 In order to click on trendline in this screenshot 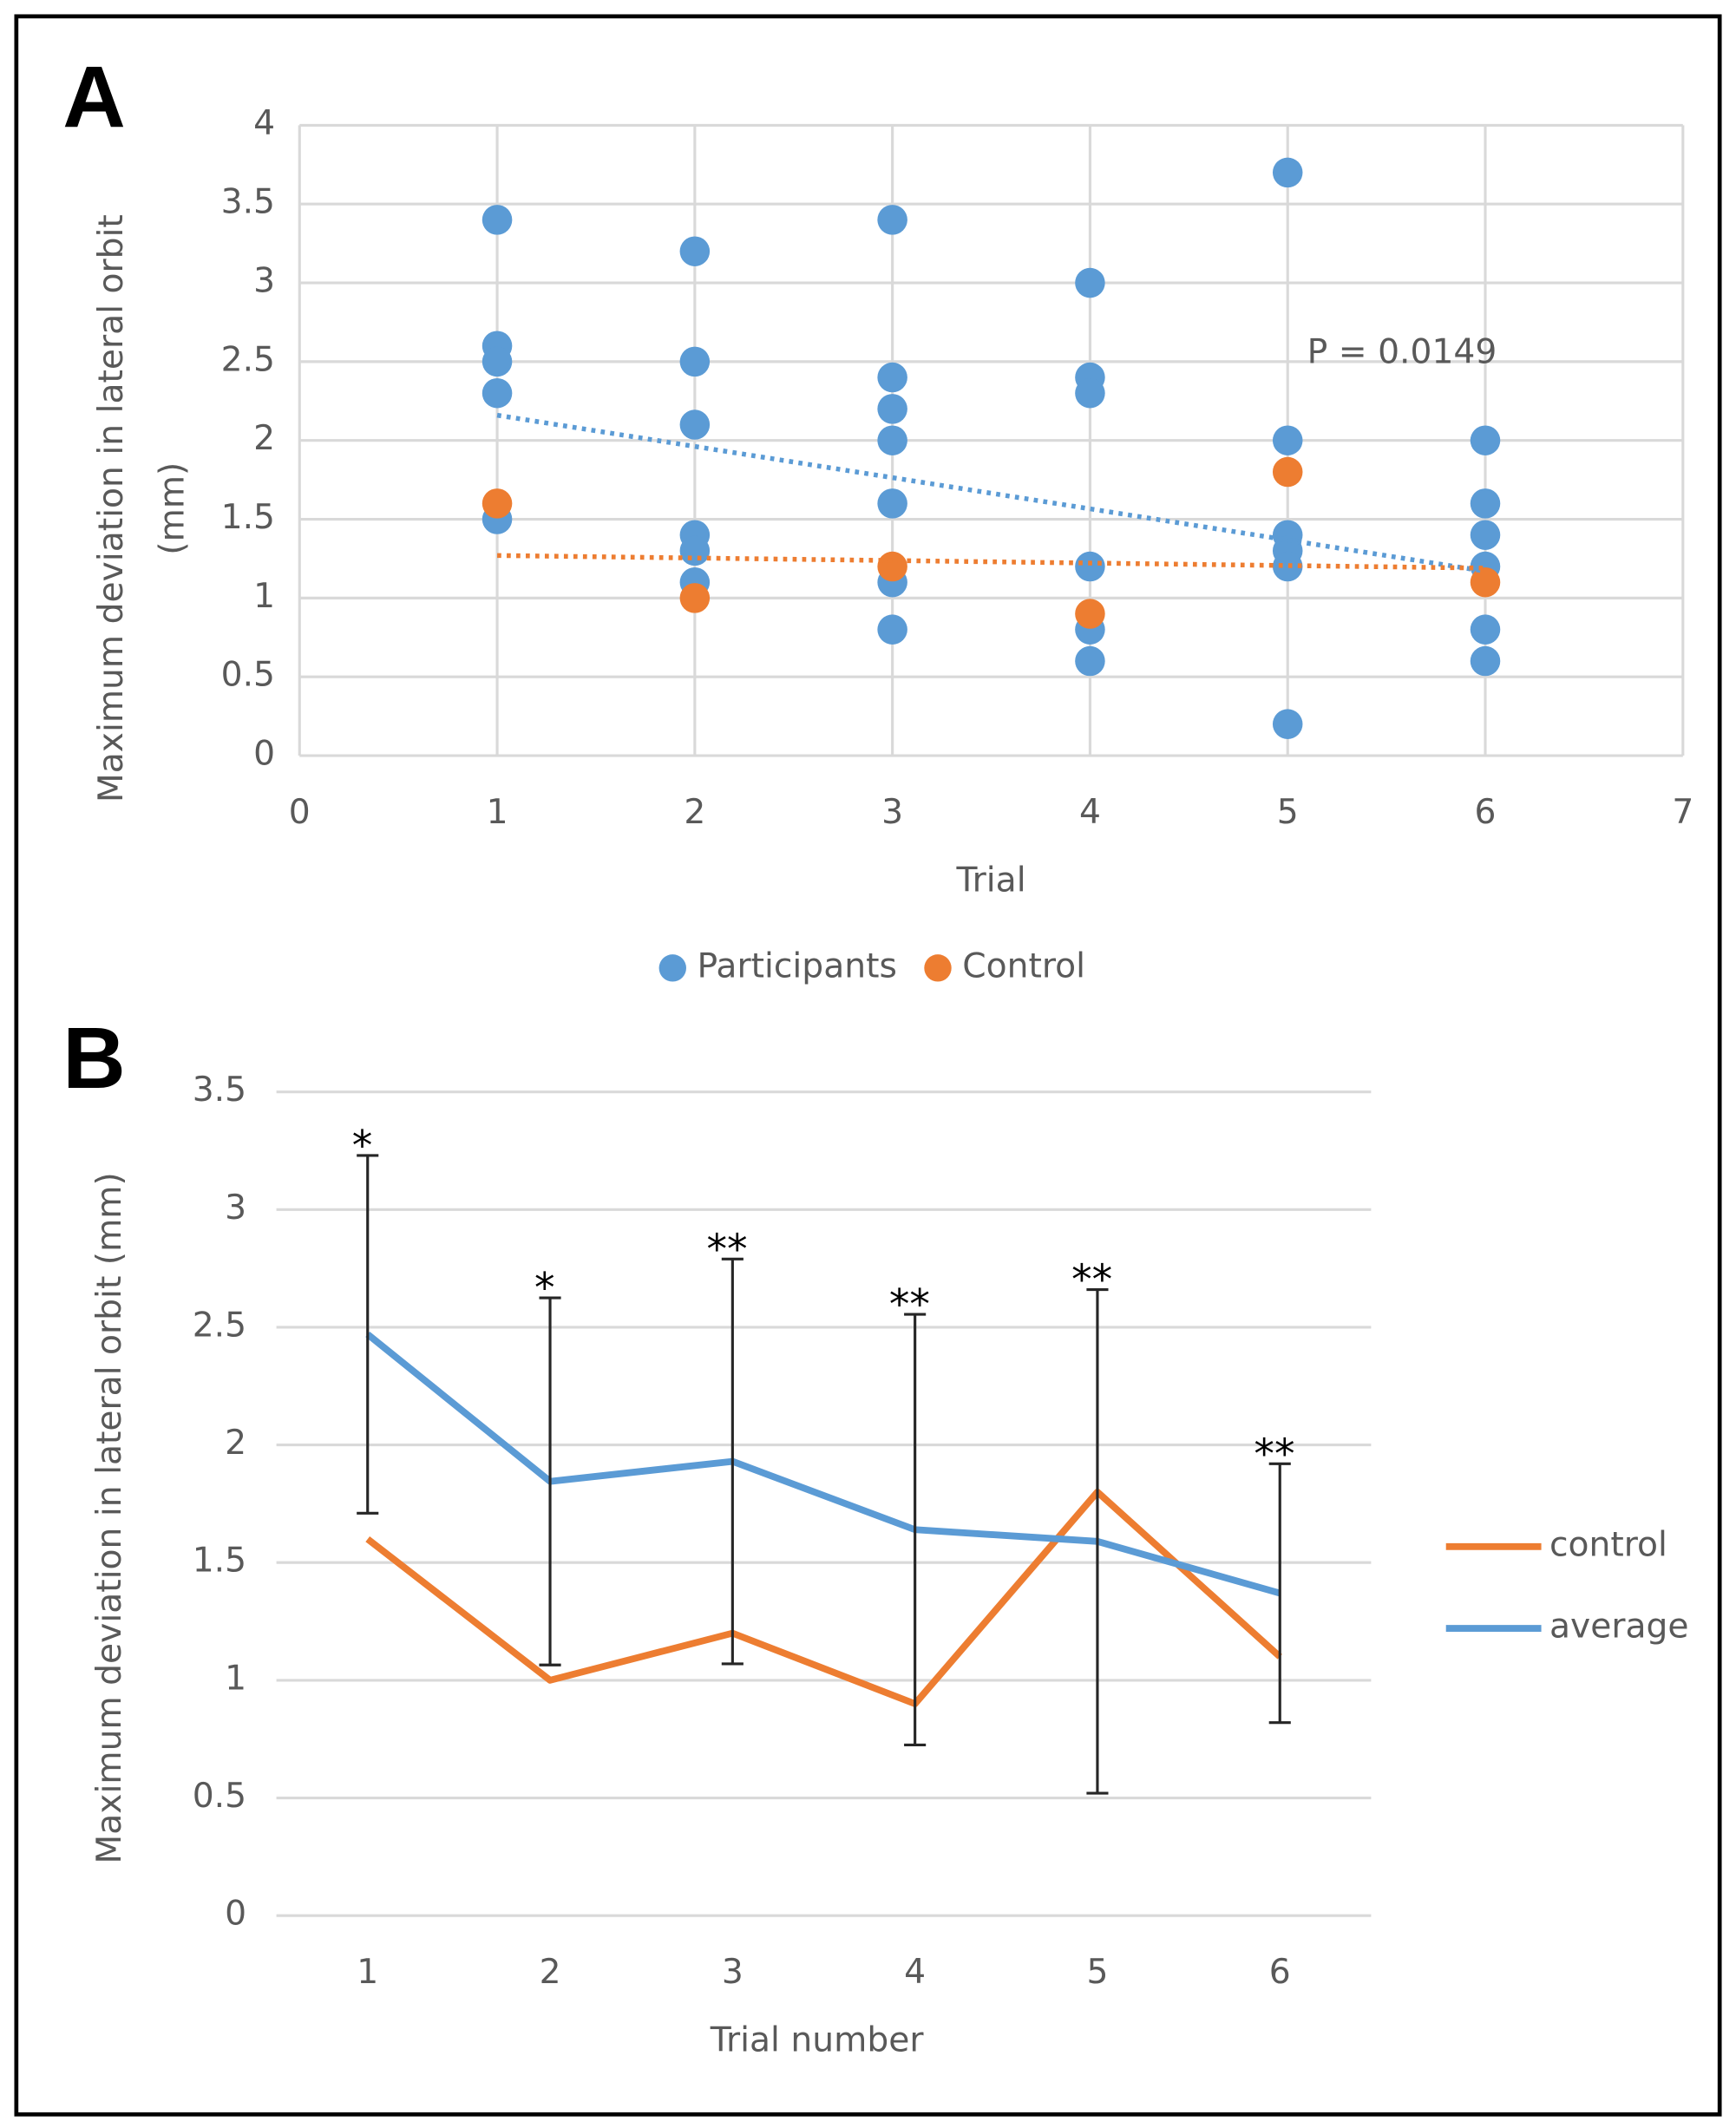, I will do `click(991, 562)`.